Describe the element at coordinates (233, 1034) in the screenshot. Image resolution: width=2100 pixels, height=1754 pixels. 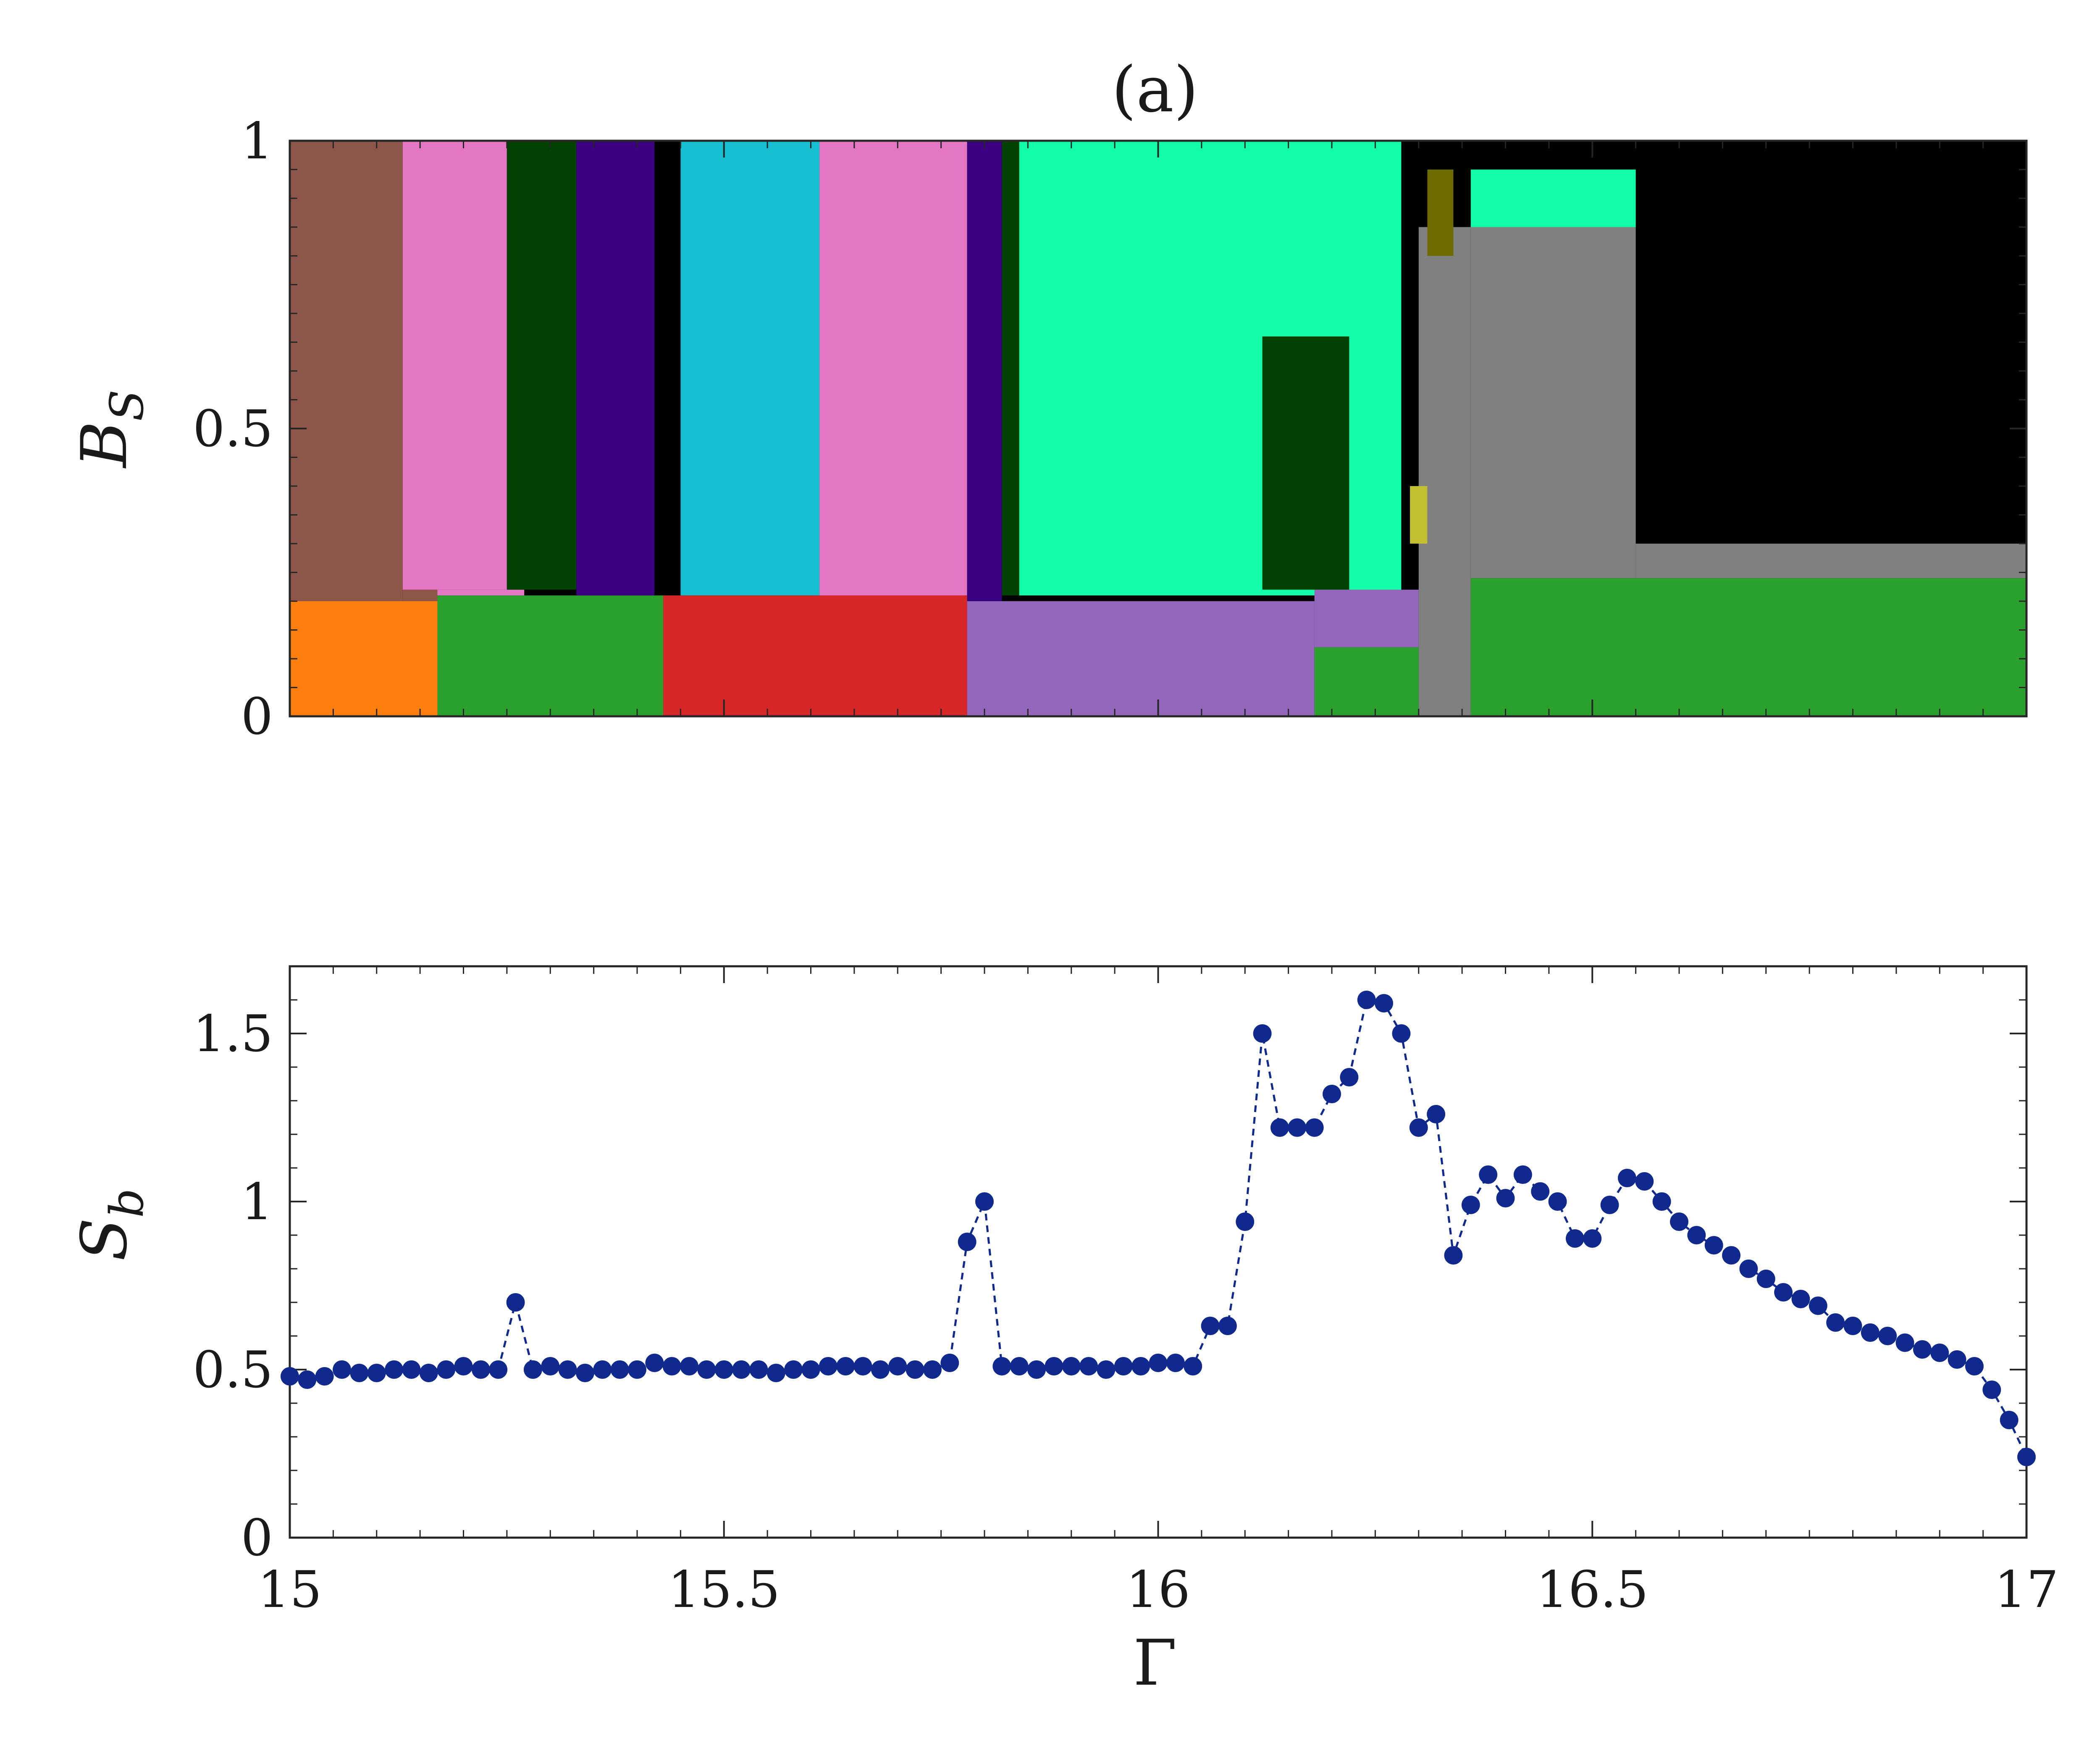
I see `panel-b-y-tick-label: 1.5` at that location.